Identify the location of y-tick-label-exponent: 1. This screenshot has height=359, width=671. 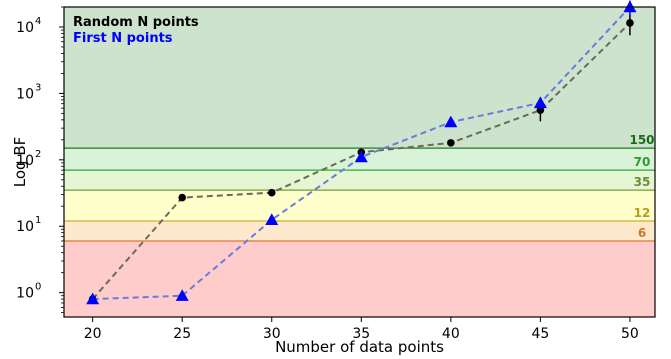
(38, 220).